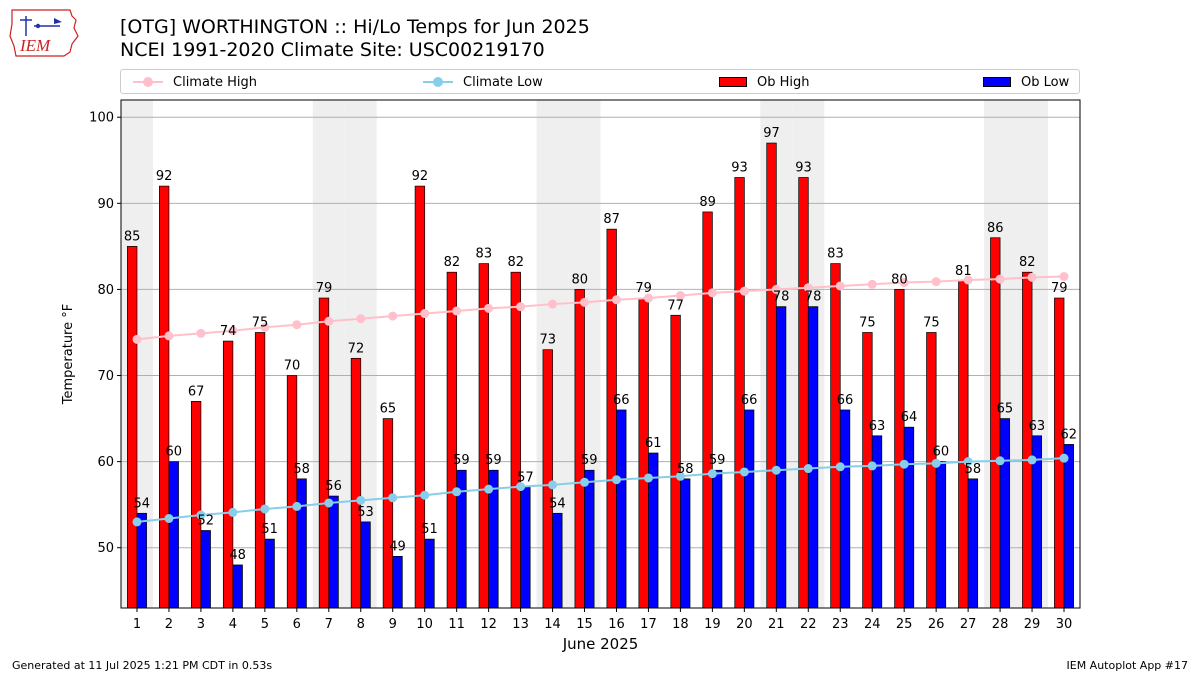  Describe the element at coordinates (1026, 82) in the screenshot. I see `legend-item-ob-low: Ob Low` at that location.